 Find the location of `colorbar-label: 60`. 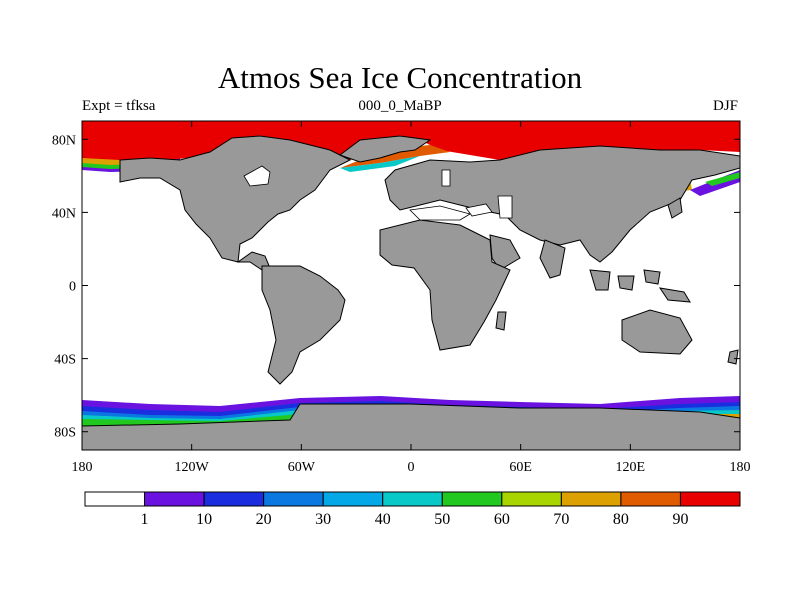

colorbar-label: 60 is located at coordinates (502, 519).